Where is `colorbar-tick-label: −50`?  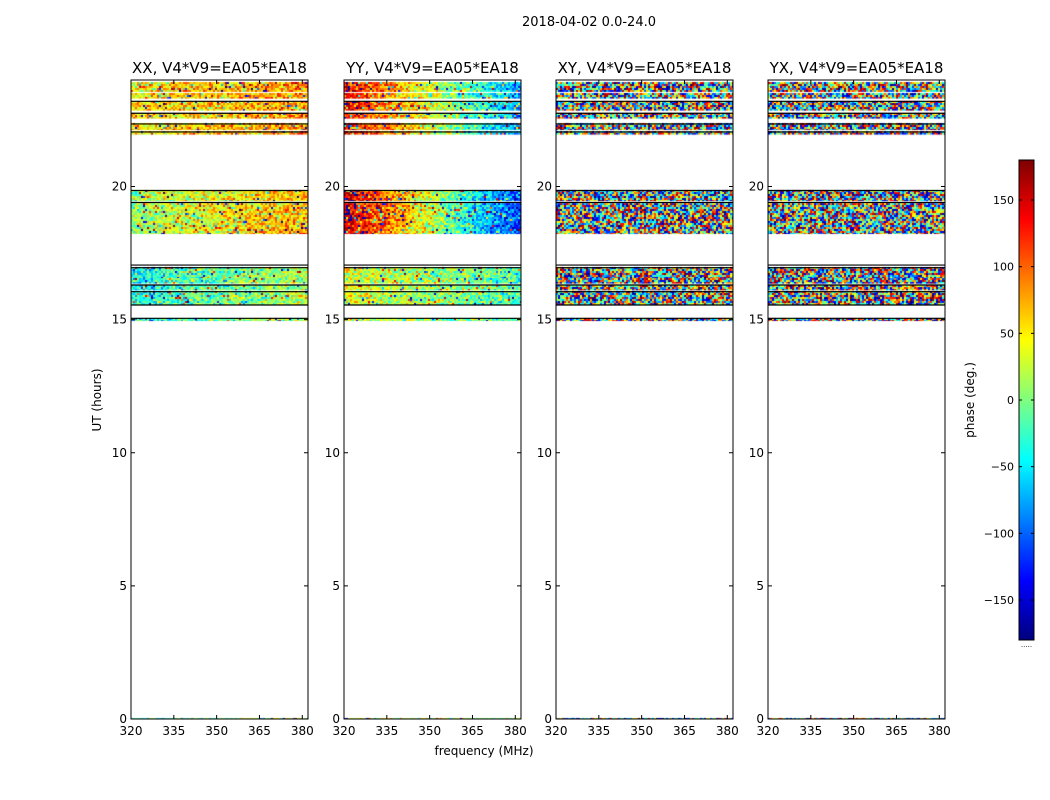 colorbar-tick-label: −50 is located at coordinates (1002, 467).